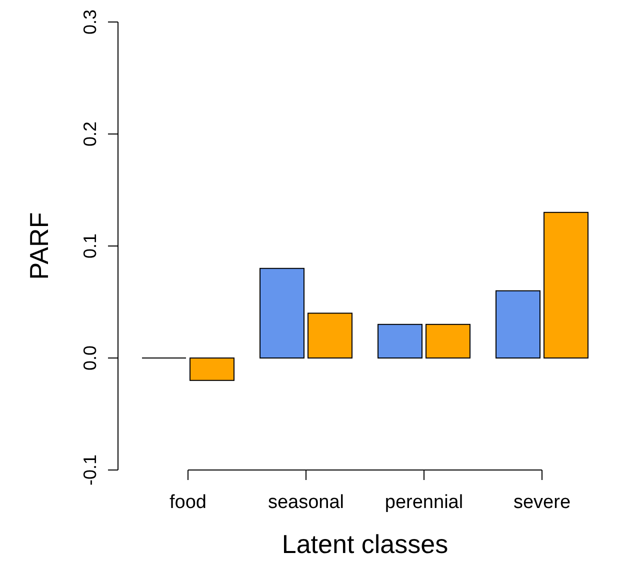 Image resolution: width=619 pixels, height=571 pixels. What do you see at coordinates (39, 246) in the screenshot?
I see `y-axis-title: PARF` at bounding box center [39, 246].